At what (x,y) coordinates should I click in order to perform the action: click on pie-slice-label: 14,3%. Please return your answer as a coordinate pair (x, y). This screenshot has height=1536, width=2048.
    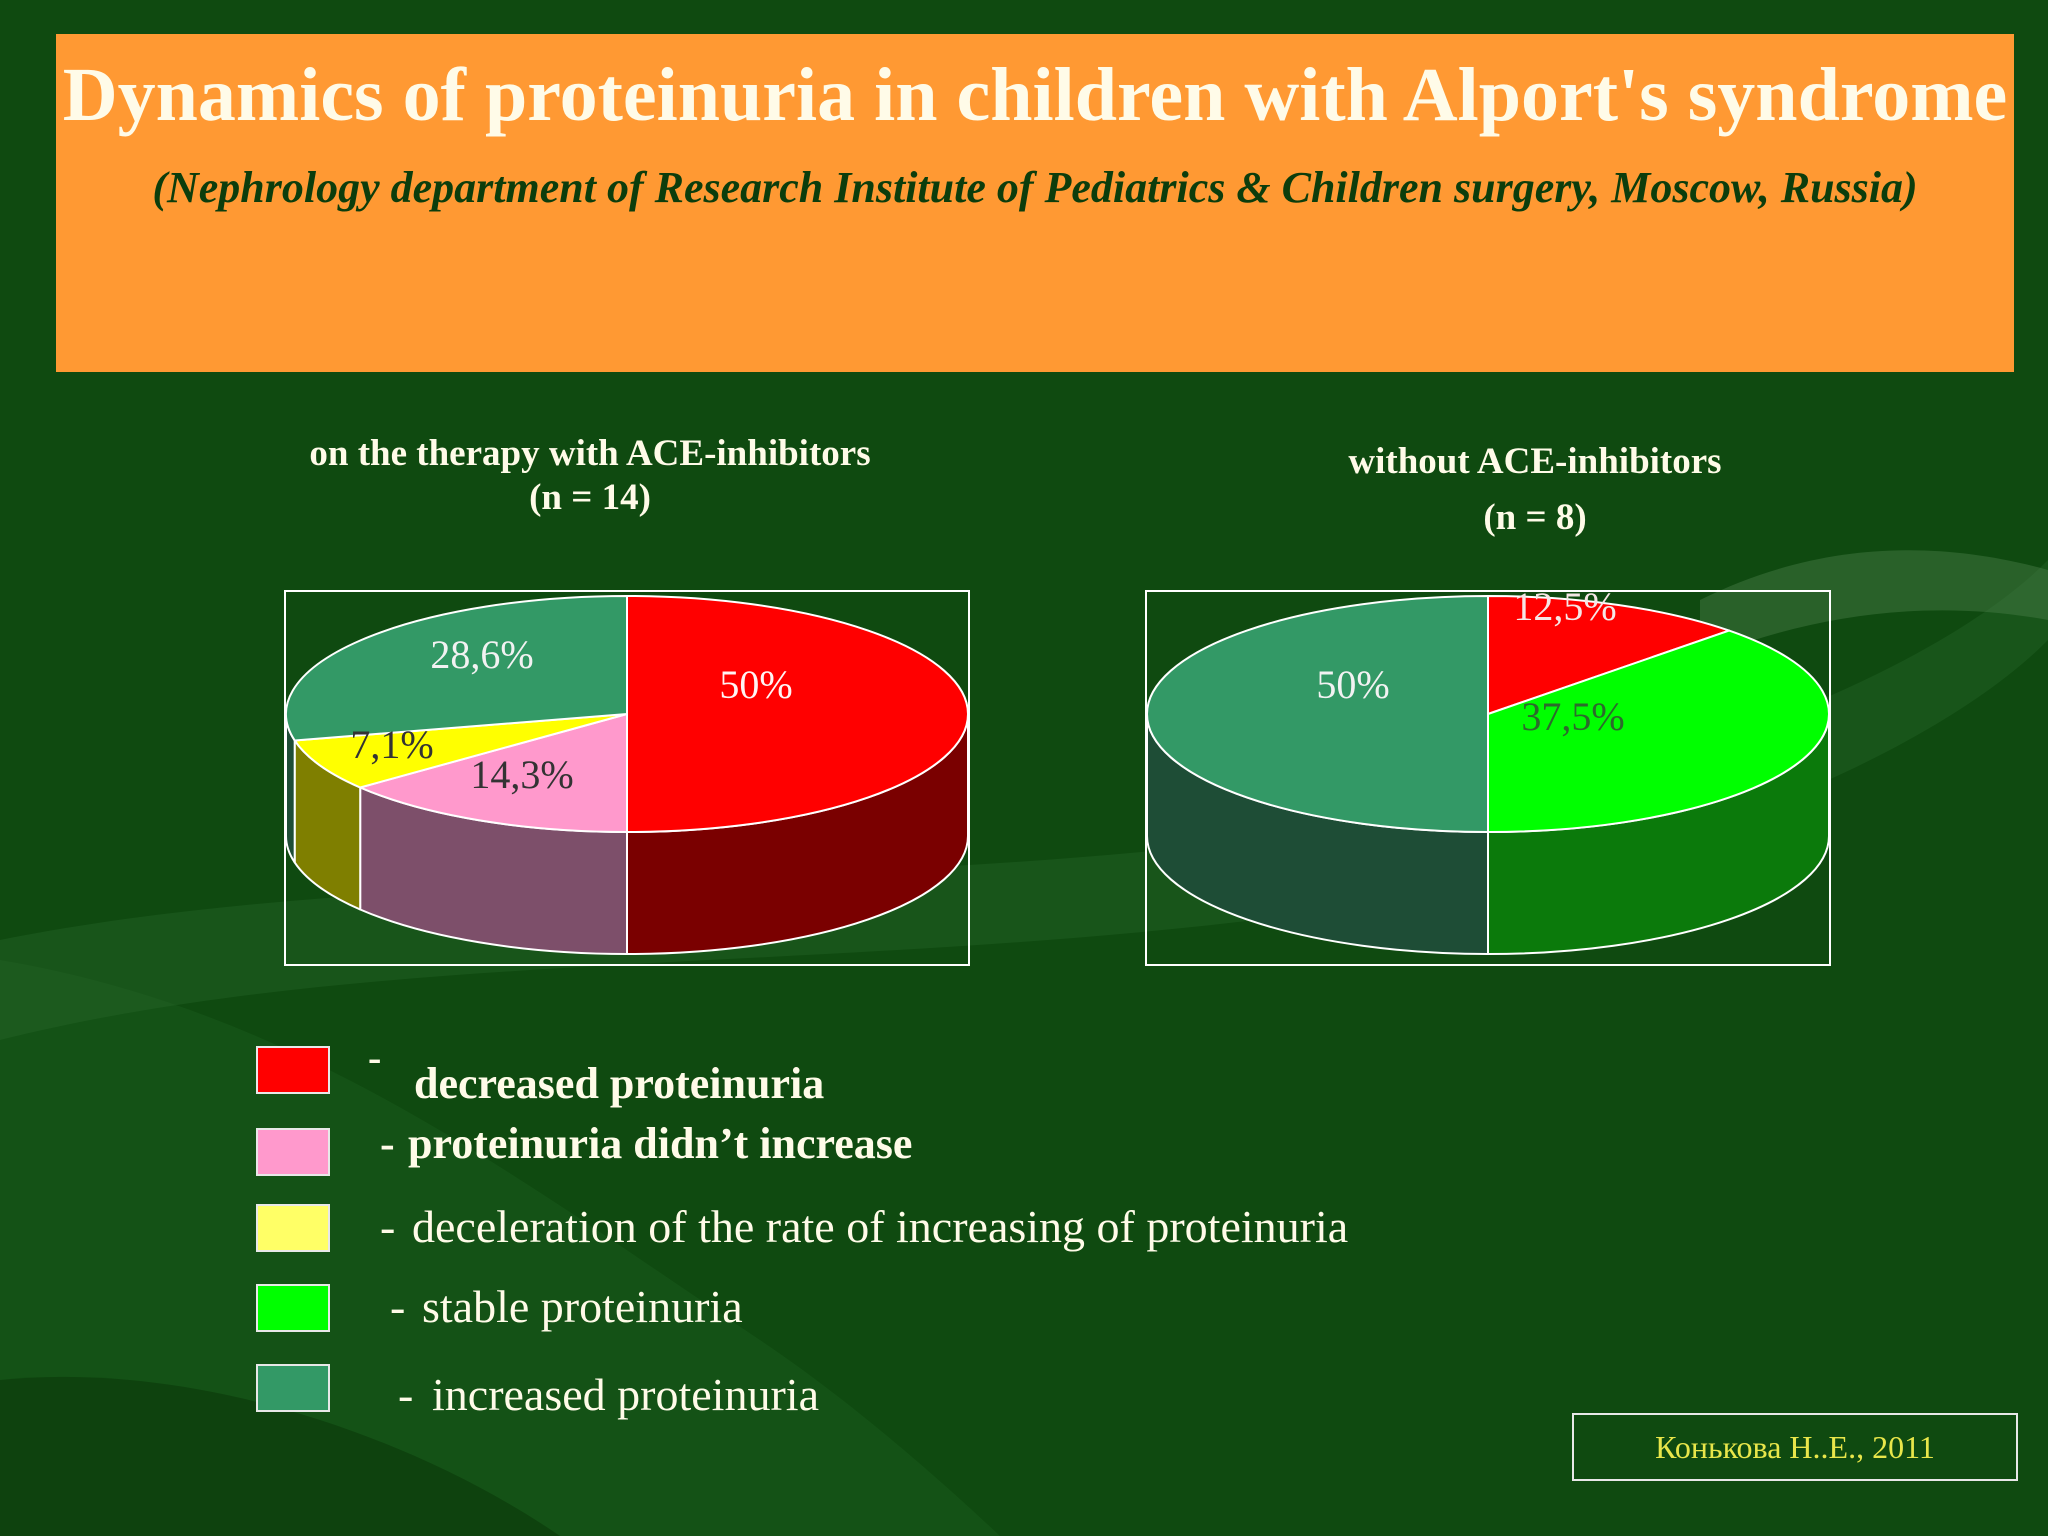
    Looking at the image, I should click on (521, 774).